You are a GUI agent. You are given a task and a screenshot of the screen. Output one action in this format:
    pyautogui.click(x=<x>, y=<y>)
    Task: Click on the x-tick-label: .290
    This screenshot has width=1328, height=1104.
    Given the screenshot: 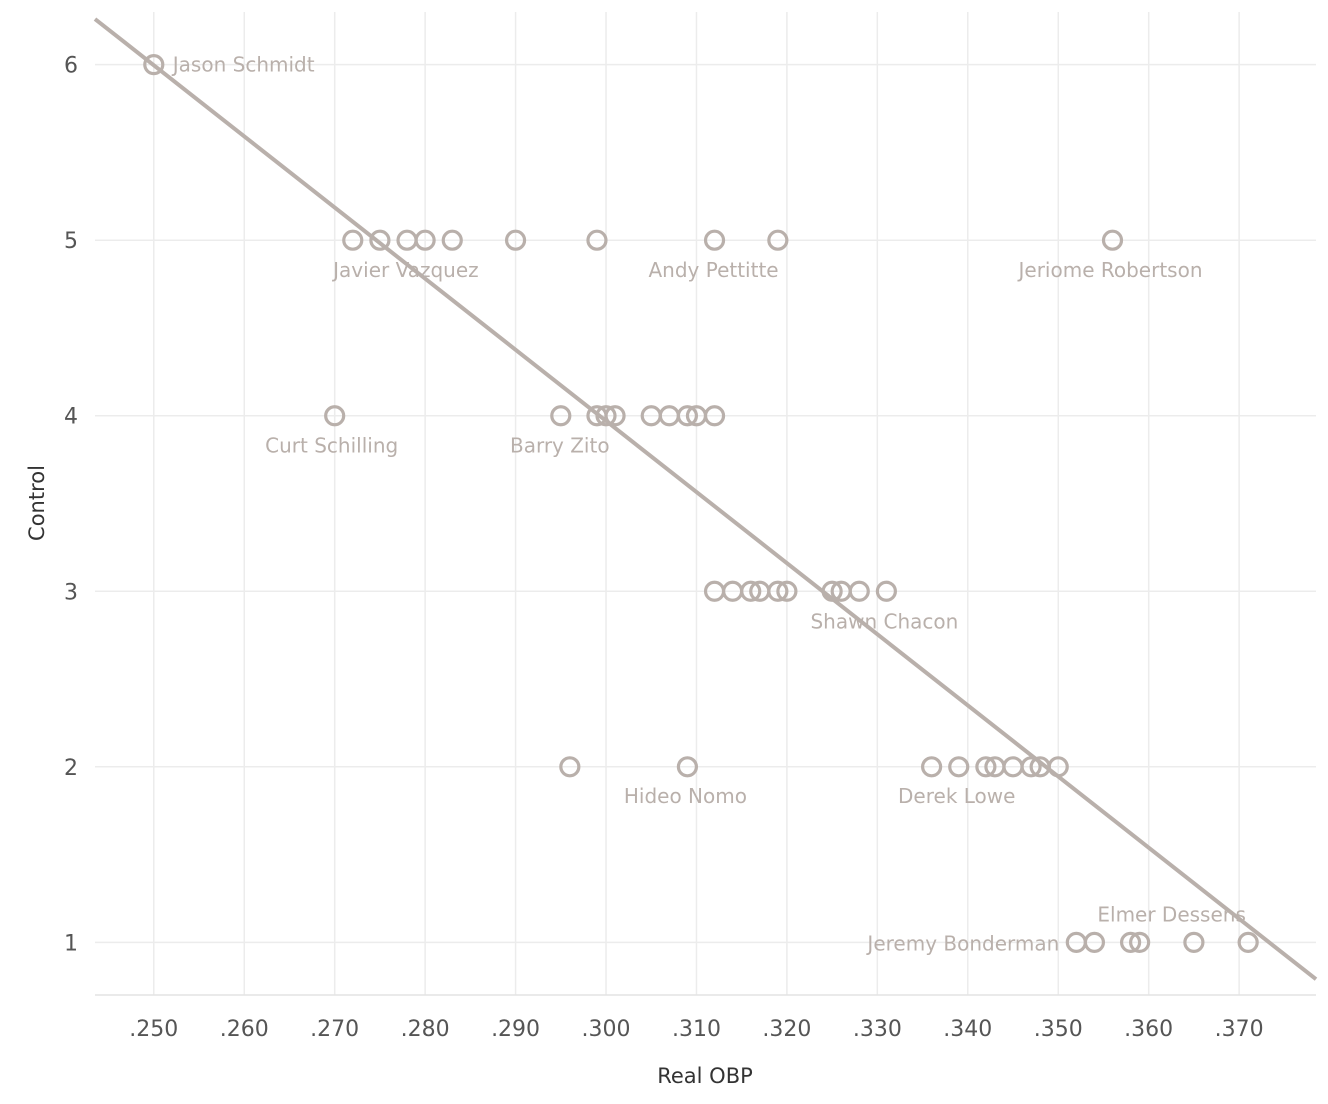 What is the action you would take?
    pyautogui.click(x=515, y=1029)
    